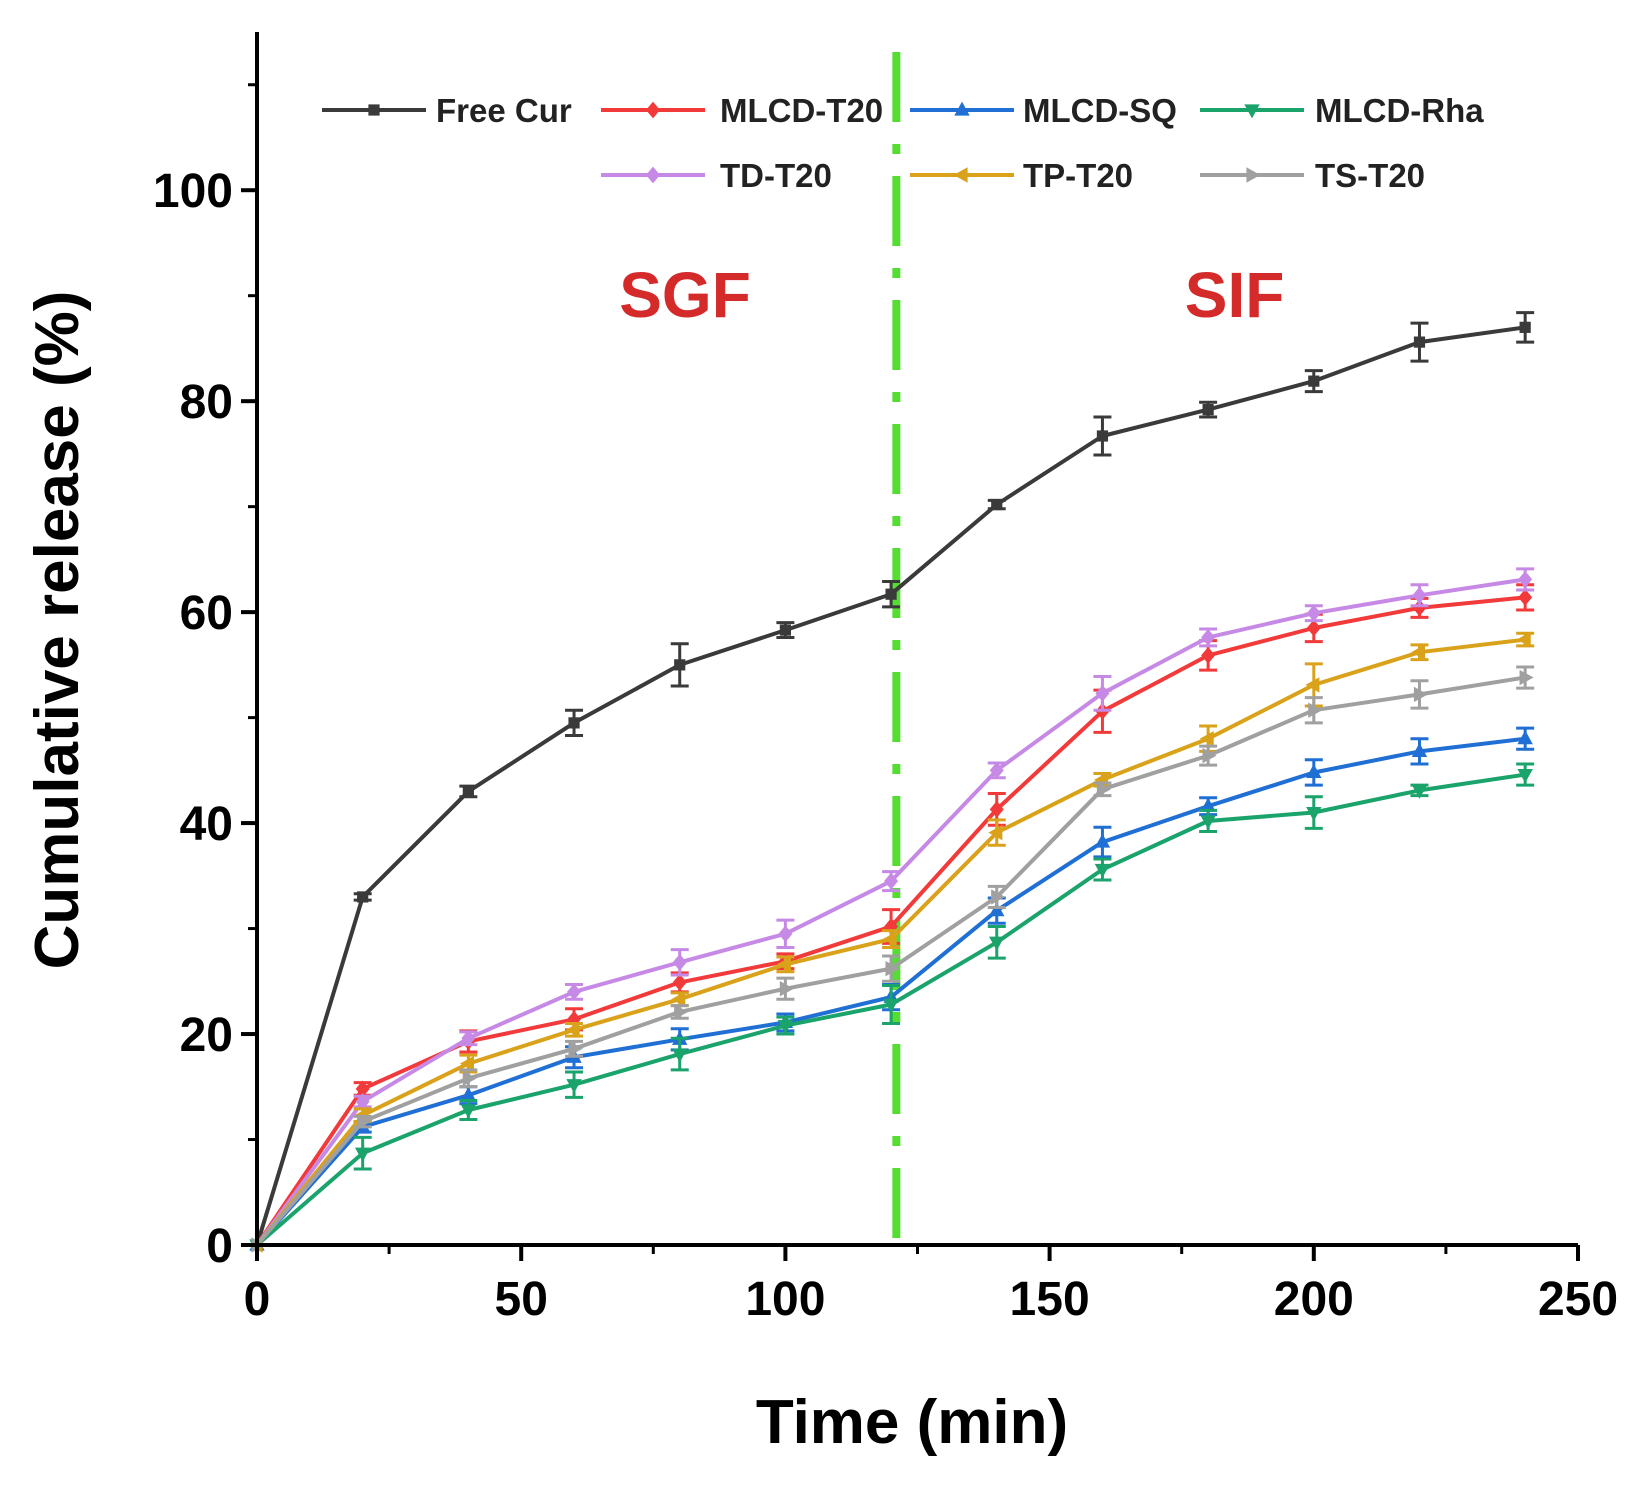 This screenshot has height=1485, width=1637. What do you see at coordinates (1100, 110) in the screenshot?
I see `legend-label: MLCD-SQ` at bounding box center [1100, 110].